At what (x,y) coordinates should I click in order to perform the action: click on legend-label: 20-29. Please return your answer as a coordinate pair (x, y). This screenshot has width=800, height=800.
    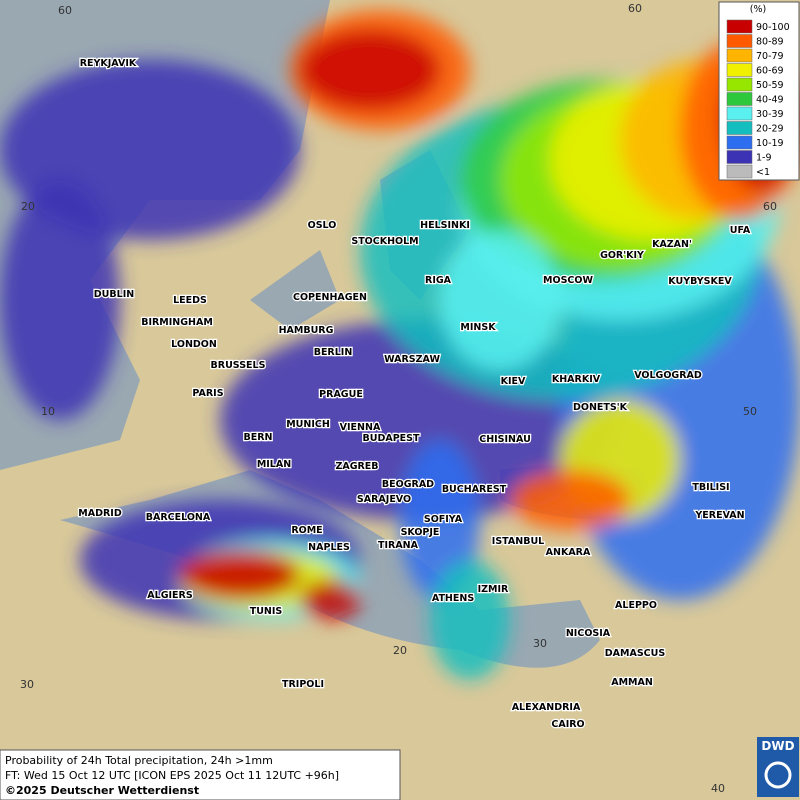
    Looking at the image, I should click on (770, 129).